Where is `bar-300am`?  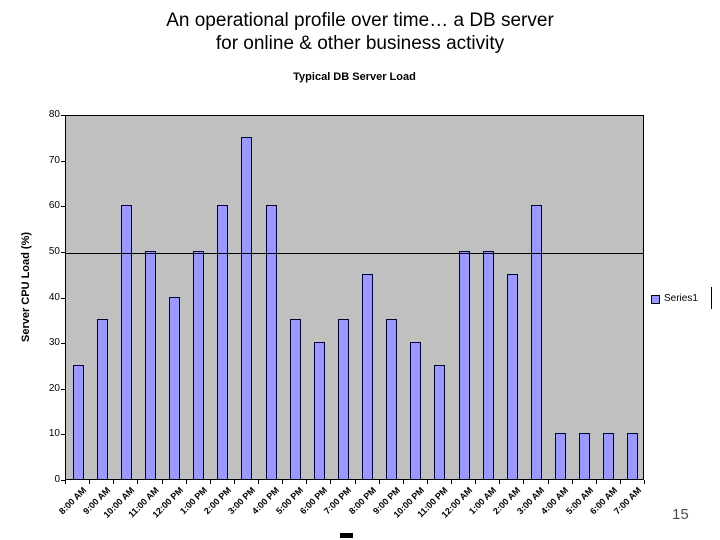
bar-300am is located at coordinates (536, 342).